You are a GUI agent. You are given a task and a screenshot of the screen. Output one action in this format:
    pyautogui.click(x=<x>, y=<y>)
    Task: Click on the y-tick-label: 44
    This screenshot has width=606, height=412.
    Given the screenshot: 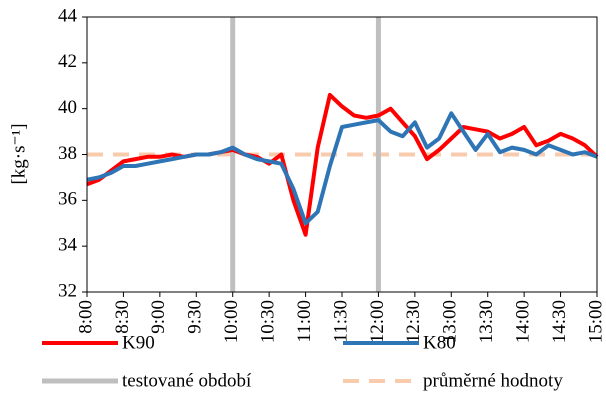 What is the action you would take?
    pyautogui.click(x=68, y=15)
    